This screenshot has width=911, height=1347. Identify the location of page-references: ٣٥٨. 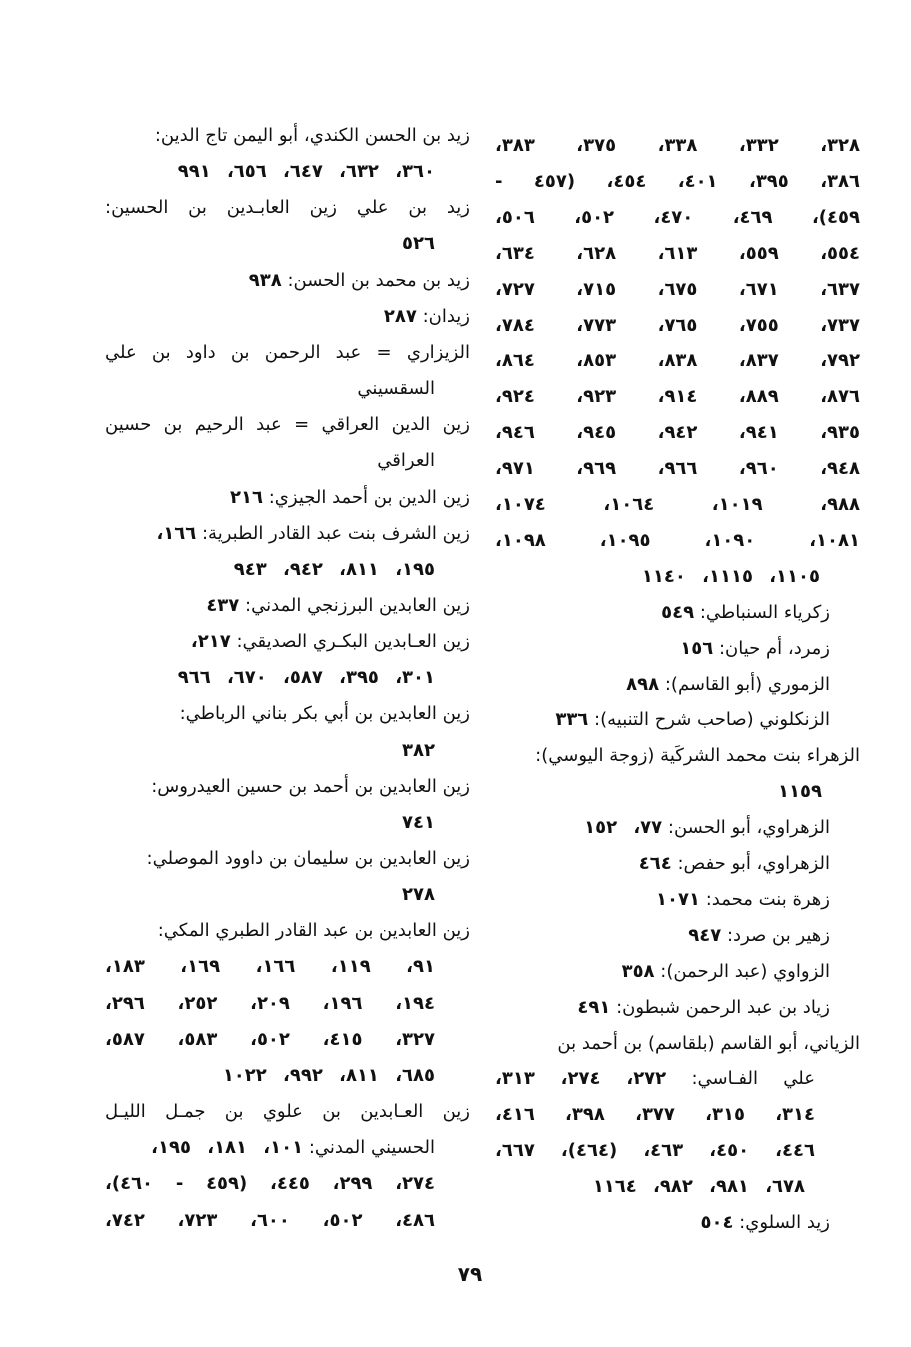
(638, 971).